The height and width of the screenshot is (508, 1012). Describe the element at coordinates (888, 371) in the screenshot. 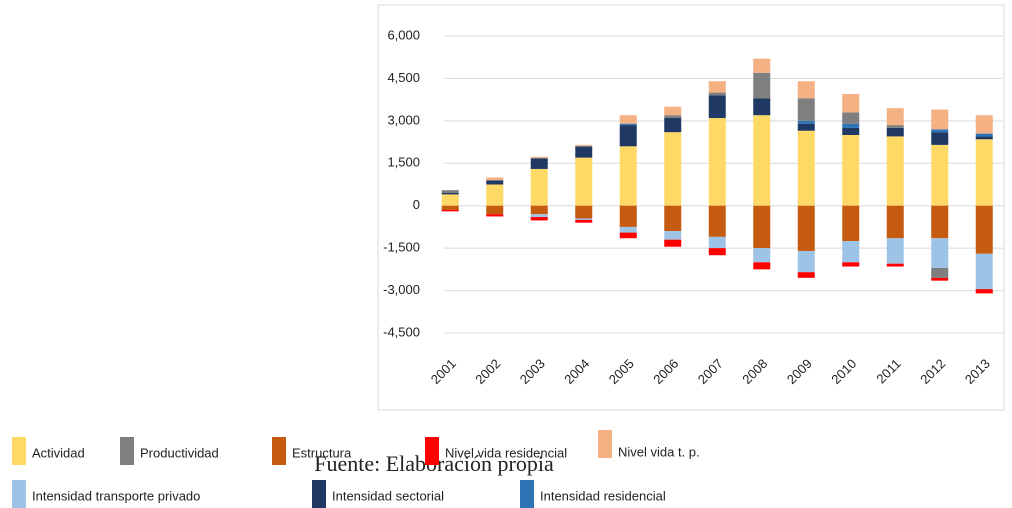

I see `x-tick-label: 2011` at that location.